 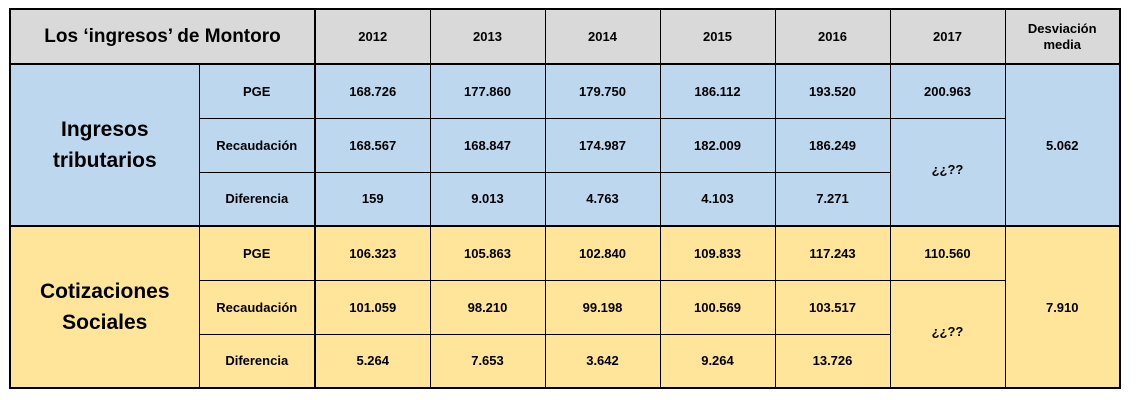 What do you see at coordinates (602, 91) in the screenshot?
I see `table-cell: 179.750` at bounding box center [602, 91].